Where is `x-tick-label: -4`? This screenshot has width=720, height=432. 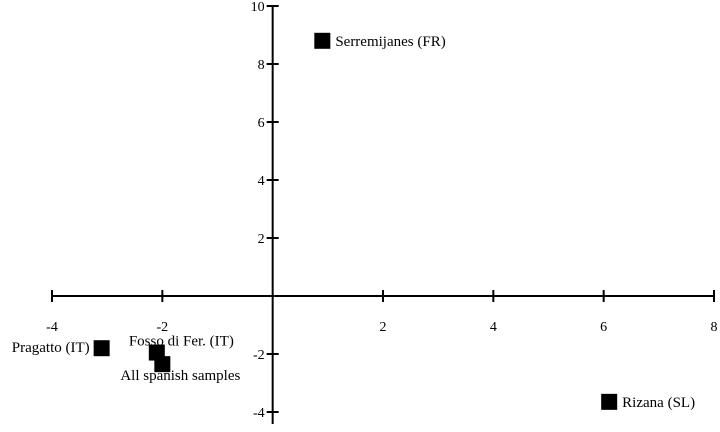
x-tick-label: -4 is located at coordinates (52, 327).